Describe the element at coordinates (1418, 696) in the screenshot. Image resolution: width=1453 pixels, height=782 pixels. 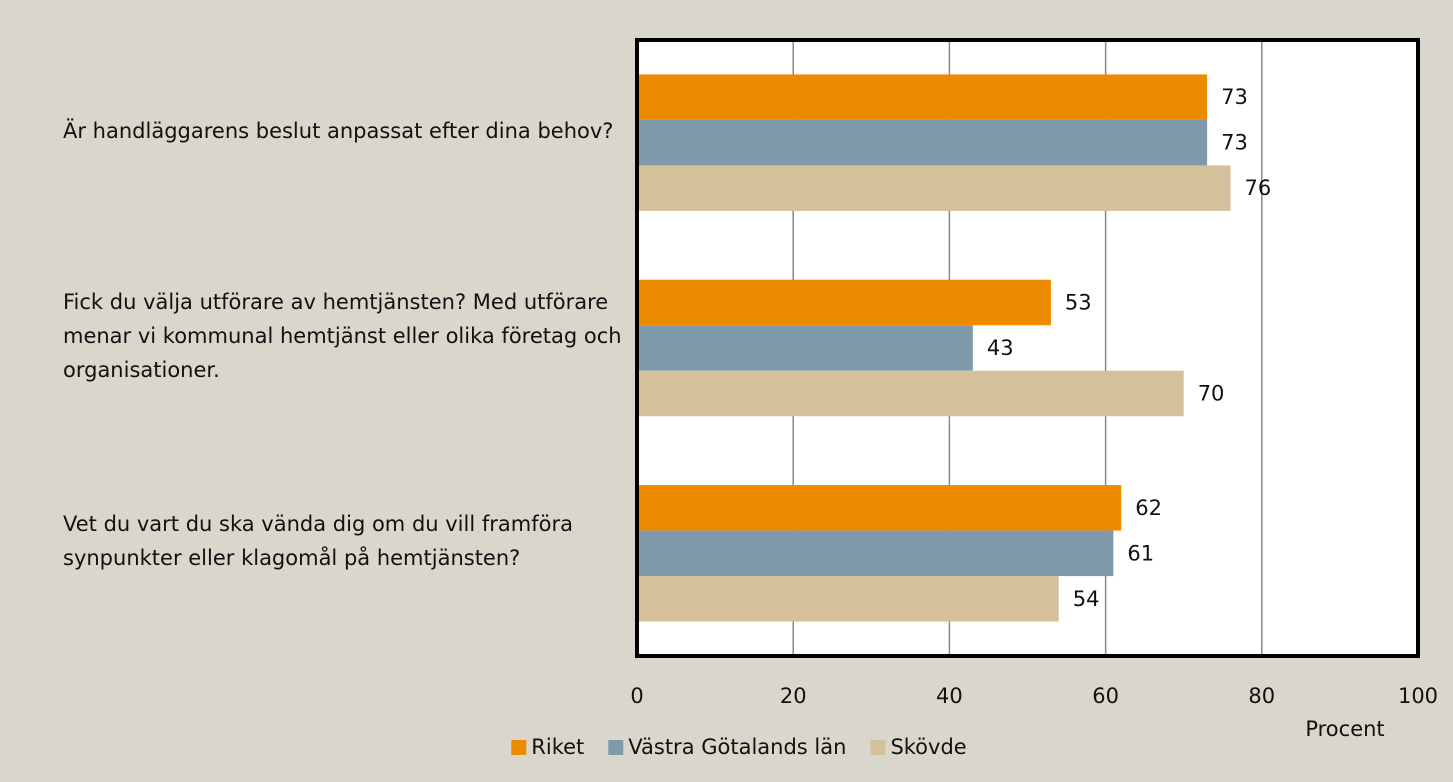
I see `x-tick-label: 100` at that location.